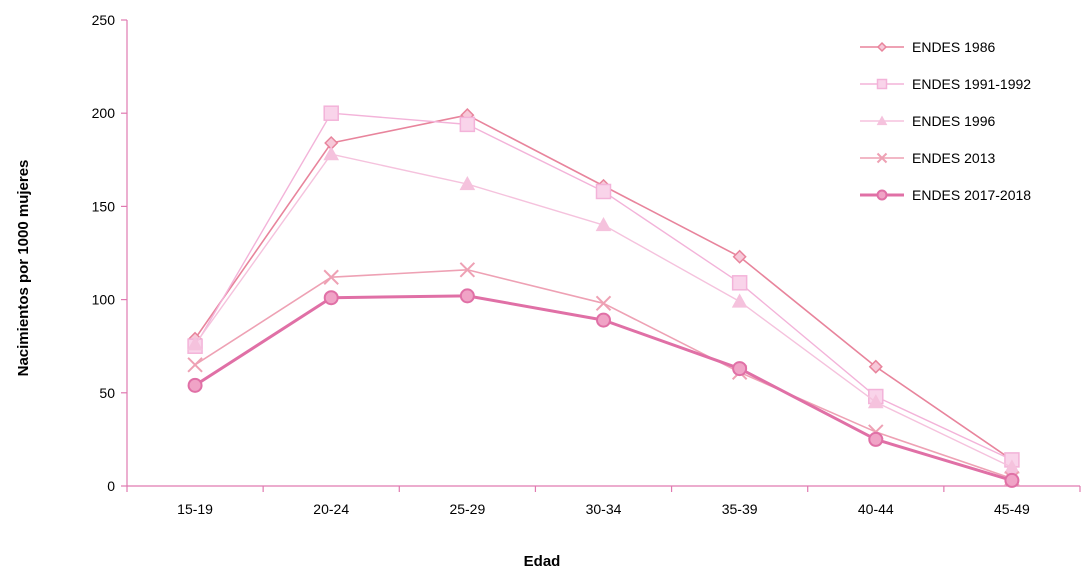  Describe the element at coordinates (604, 509) in the screenshot. I see `x-tick-label: 30-34` at that location.